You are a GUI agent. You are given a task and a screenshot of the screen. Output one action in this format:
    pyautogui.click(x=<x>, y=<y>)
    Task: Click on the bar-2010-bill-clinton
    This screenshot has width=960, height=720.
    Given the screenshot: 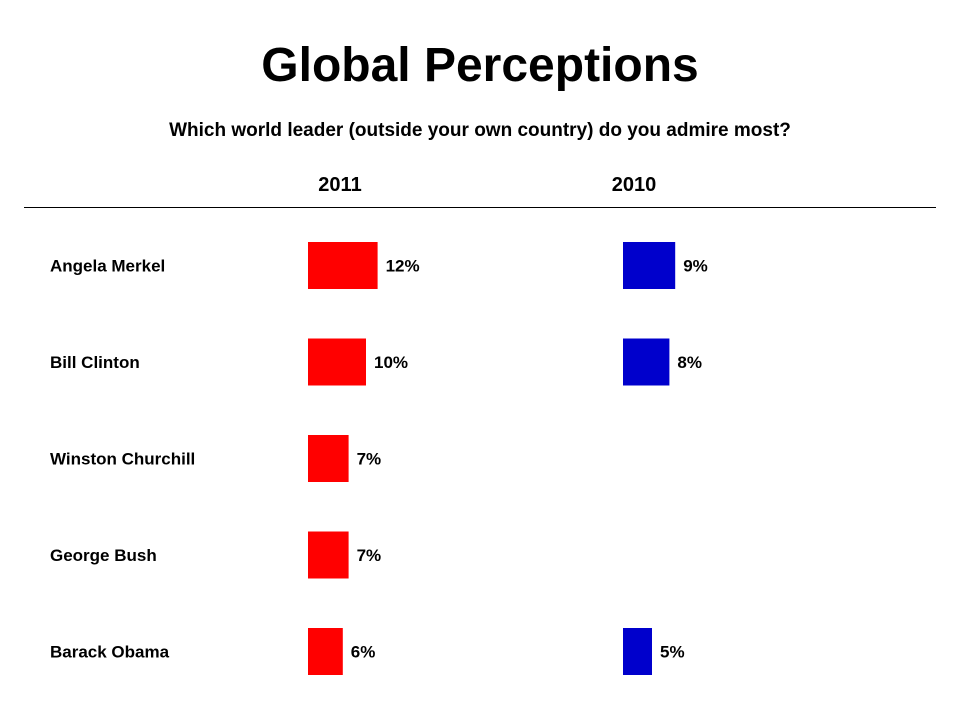 What is the action you would take?
    pyautogui.click(x=646, y=362)
    